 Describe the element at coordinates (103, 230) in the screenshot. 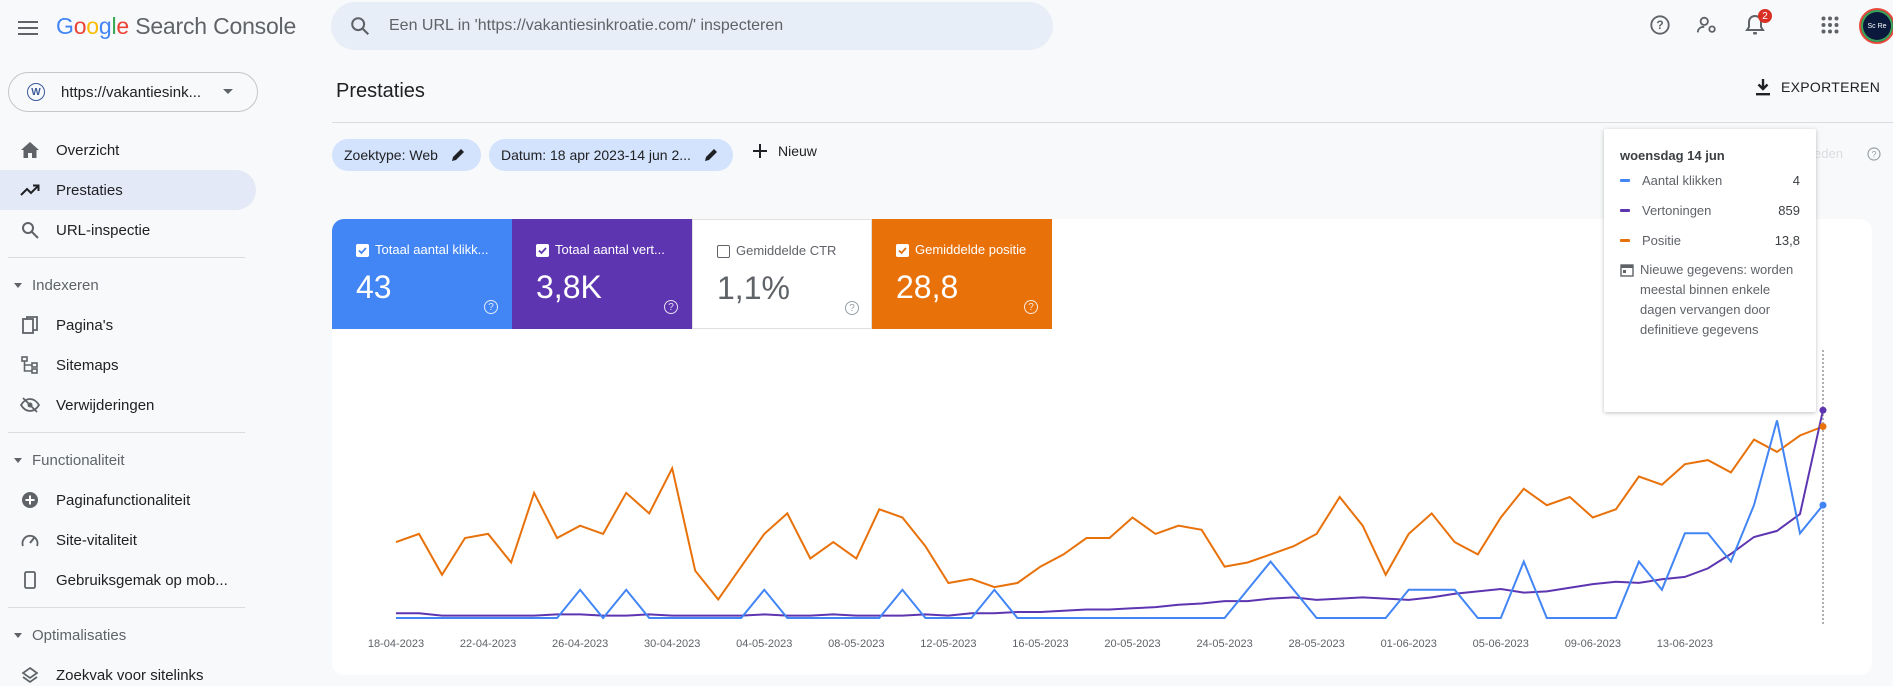

I see `sidebar-item-label: URL-inspectie` at that location.